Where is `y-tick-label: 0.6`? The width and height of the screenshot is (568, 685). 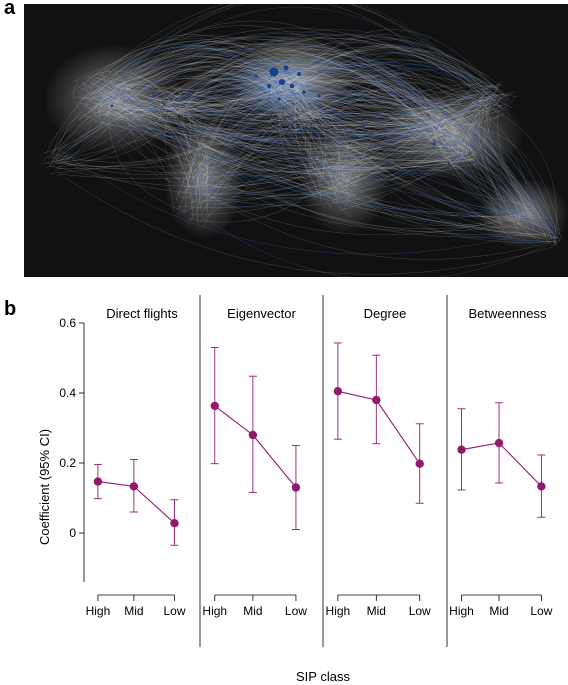 y-tick-label: 0.6 is located at coordinates (67, 323).